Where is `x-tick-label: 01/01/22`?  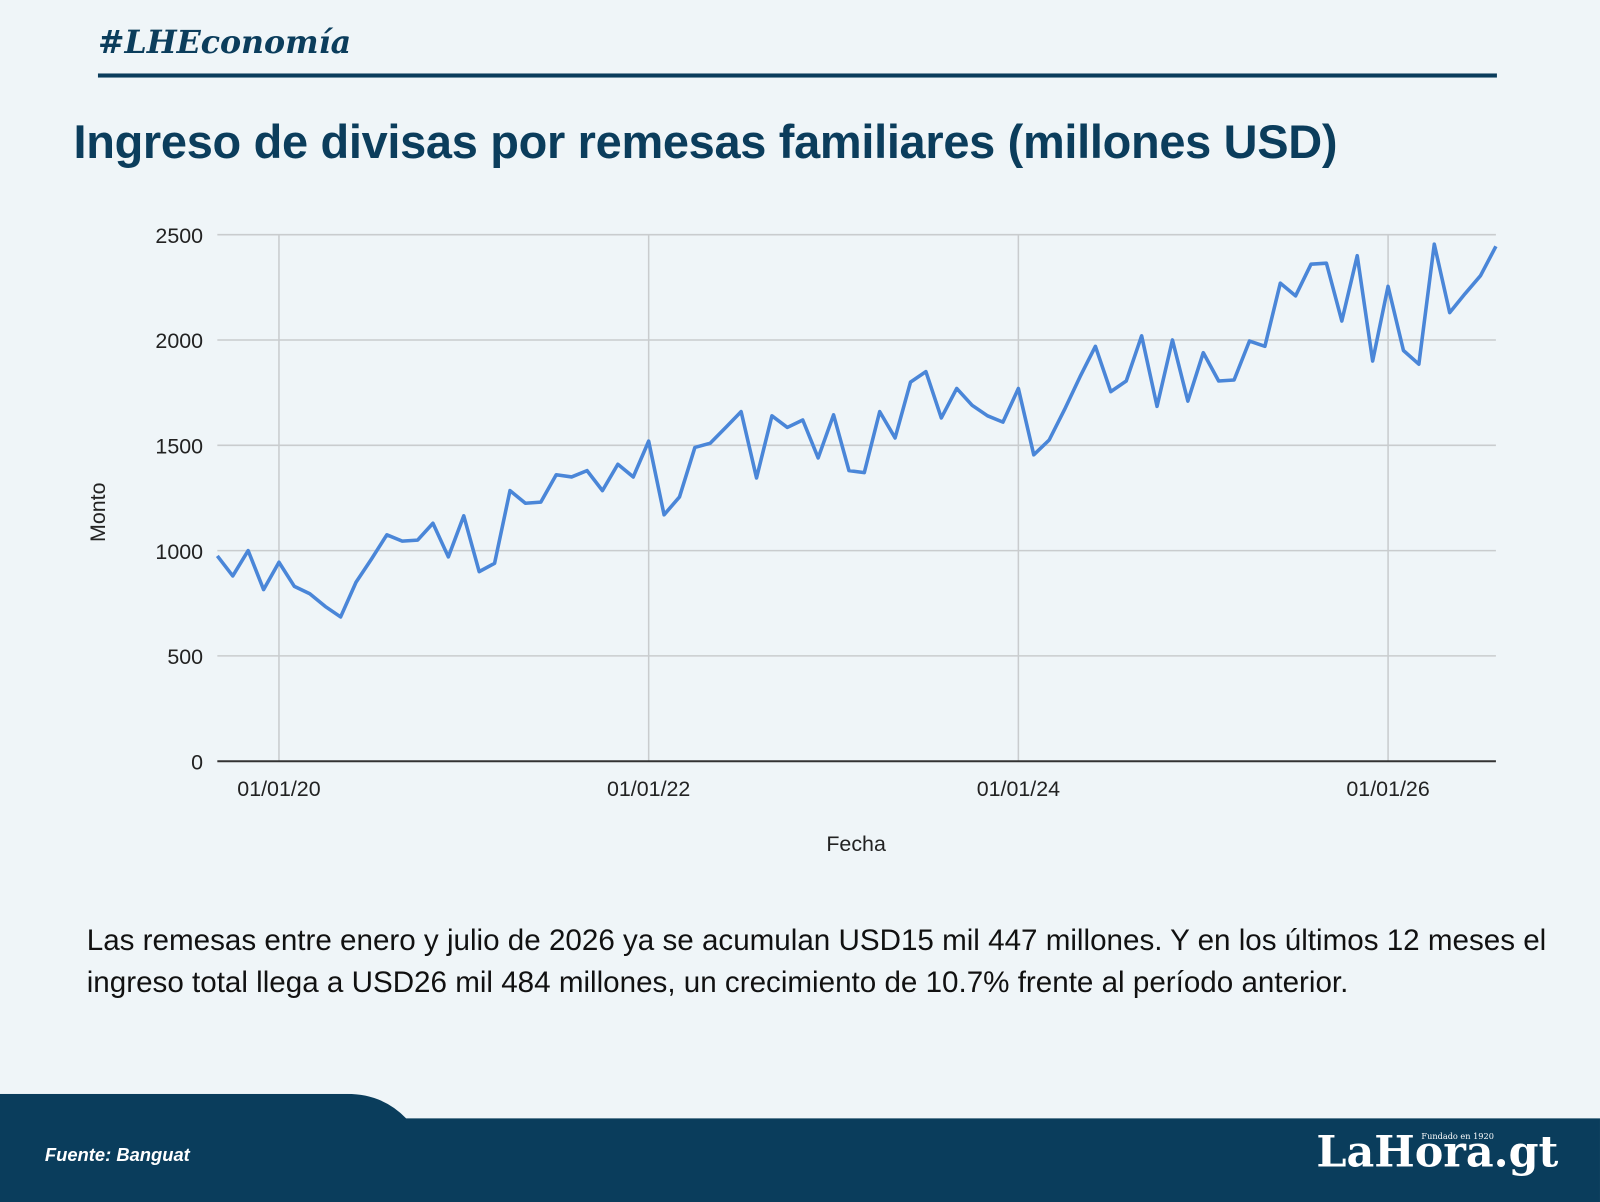 x-tick-label: 01/01/22 is located at coordinates (648, 789).